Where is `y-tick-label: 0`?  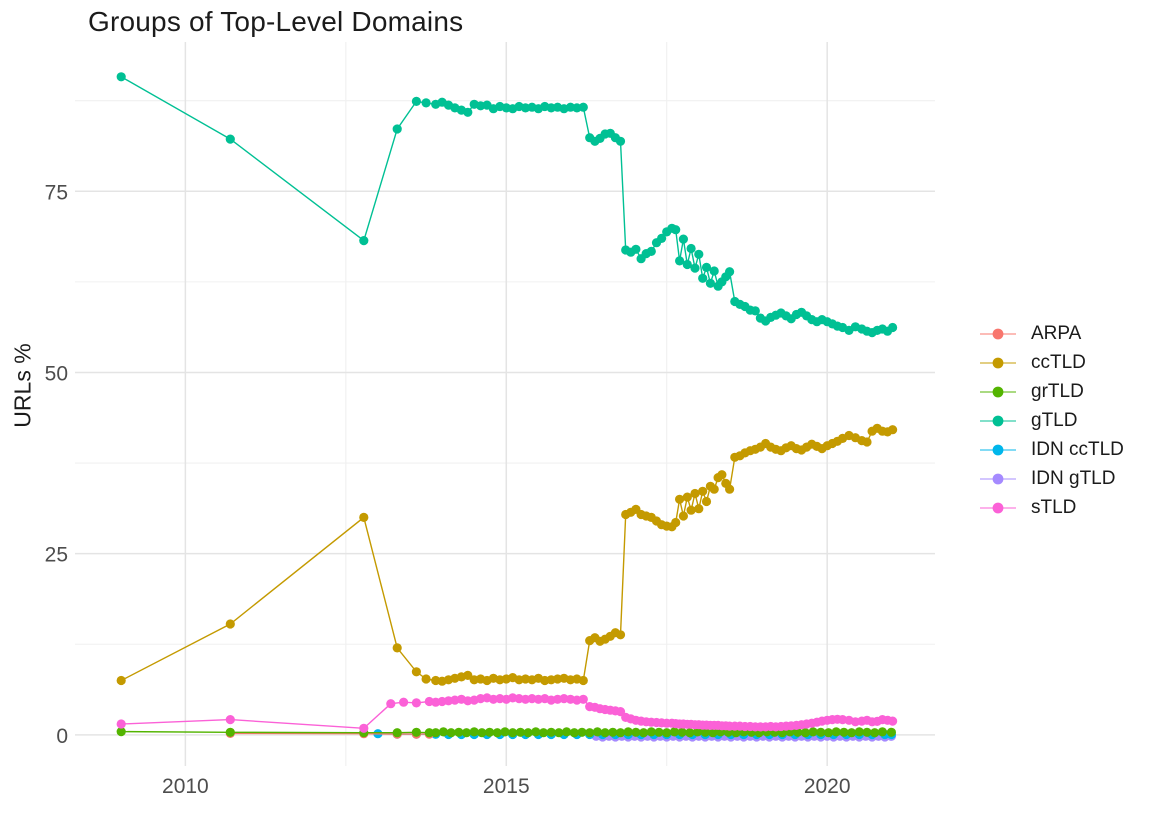
y-tick-label: 0 is located at coordinates (62, 736).